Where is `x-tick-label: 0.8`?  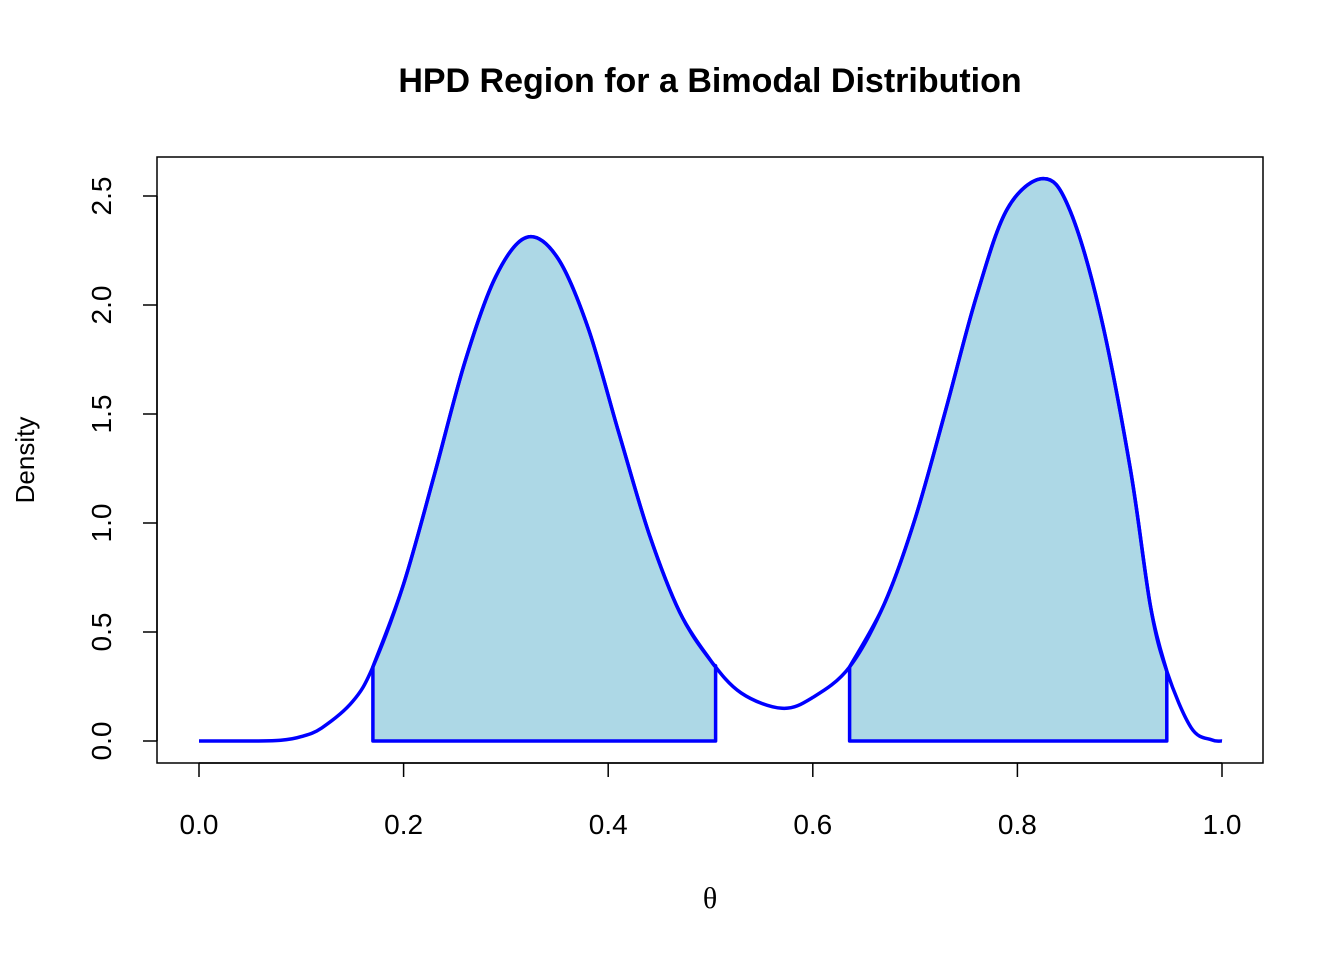 x-tick-label: 0.8 is located at coordinates (1017, 824).